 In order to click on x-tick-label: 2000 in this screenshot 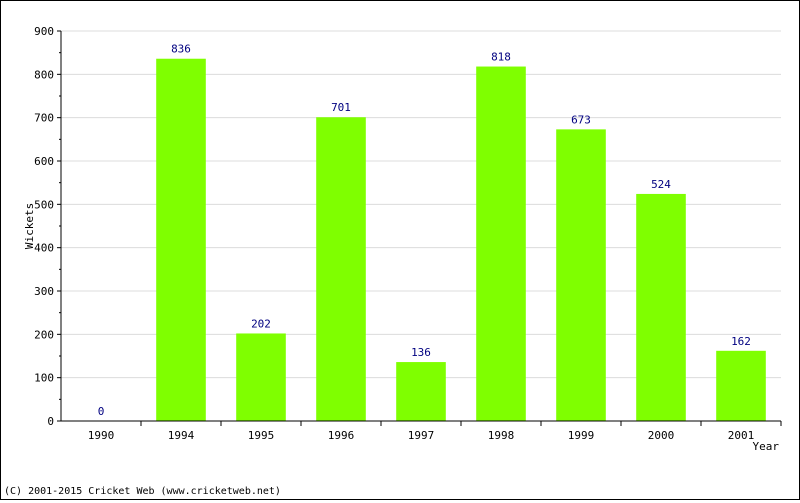, I will do `click(661, 435)`.